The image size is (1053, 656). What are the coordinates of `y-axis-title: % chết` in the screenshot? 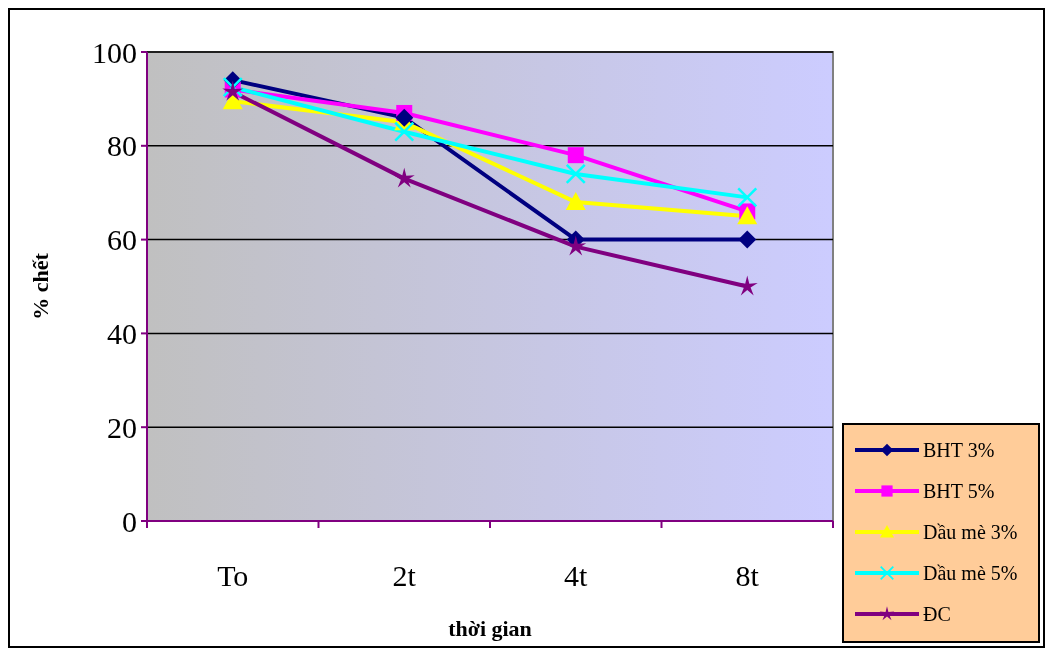 It's located at (40, 286).